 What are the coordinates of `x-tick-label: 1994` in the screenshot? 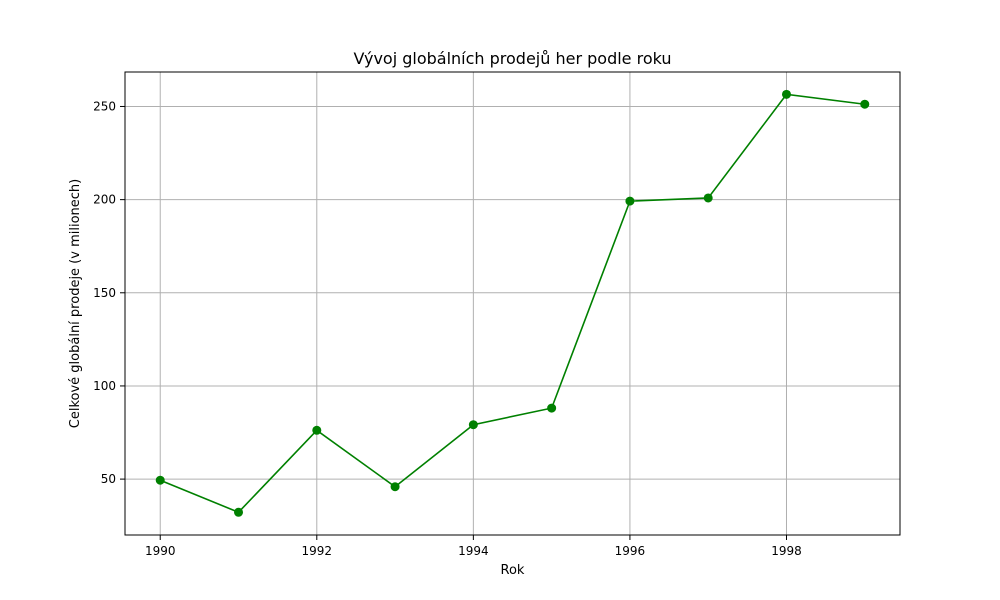 It's located at (473, 551).